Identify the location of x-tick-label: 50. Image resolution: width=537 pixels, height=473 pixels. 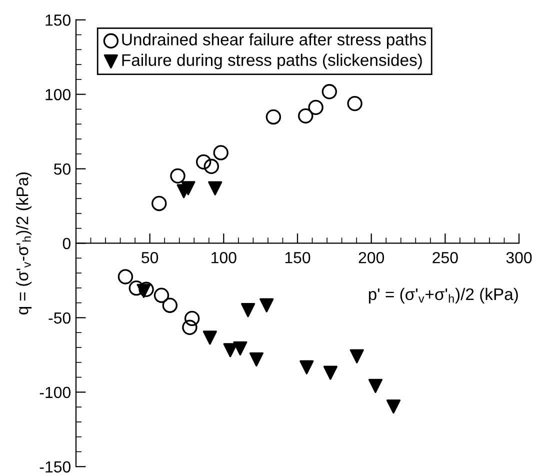
(150, 258).